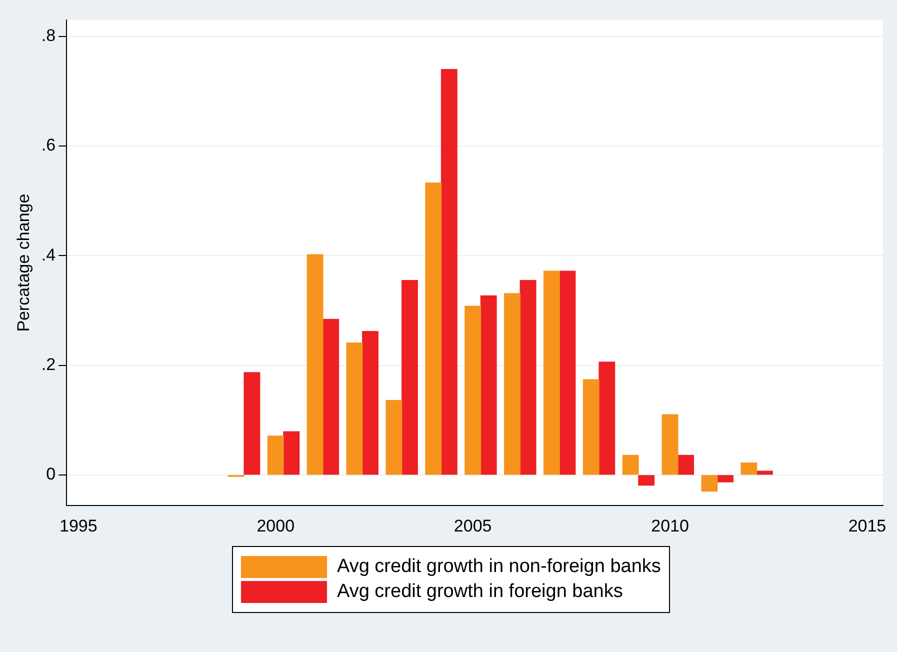 The width and height of the screenshot is (897, 652). What do you see at coordinates (499, 567) in the screenshot?
I see `legend-label: Avg credit growth in non-foreign banks` at bounding box center [499, 567].